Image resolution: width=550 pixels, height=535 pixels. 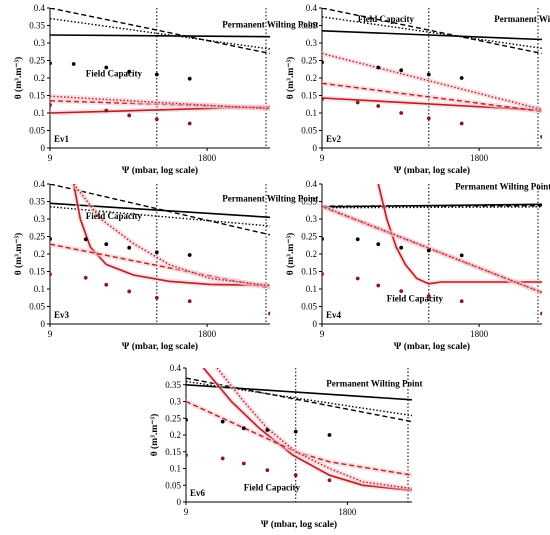 I want to click on series-line-red-solid, so click(x=307, y=430).